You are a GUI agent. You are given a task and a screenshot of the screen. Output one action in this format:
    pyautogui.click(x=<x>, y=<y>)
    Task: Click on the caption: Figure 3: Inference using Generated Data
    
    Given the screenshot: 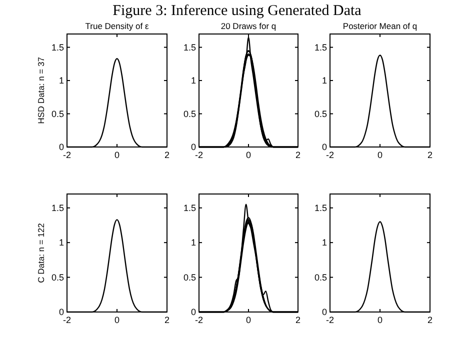 What is the action you would take?
    pyautogui.click(x=237, y=11)
    